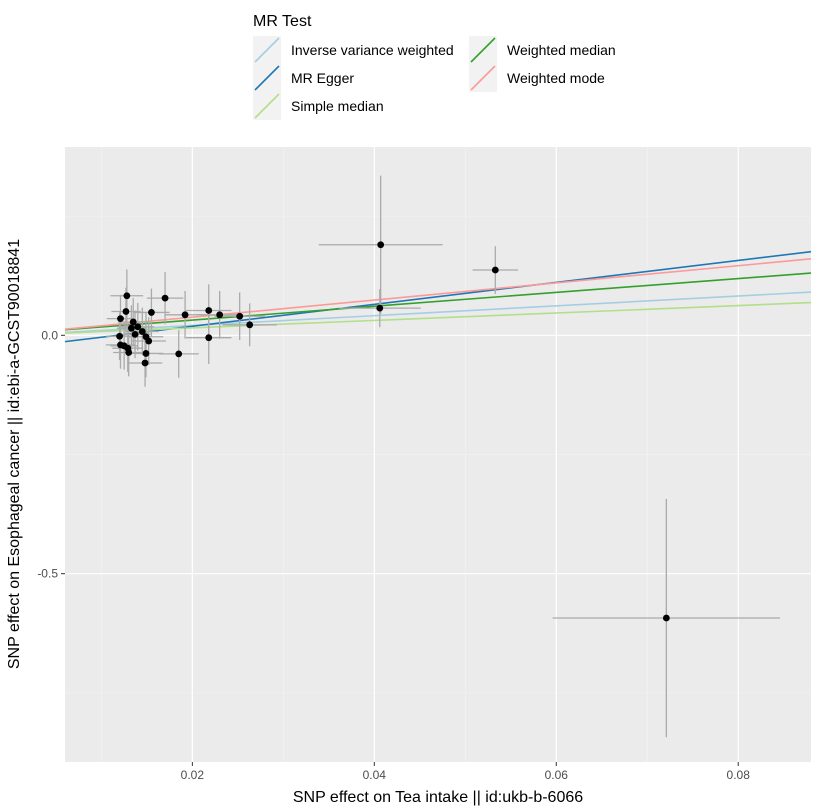 The image size is (818, 808). Describe the element at coordinates (466, 772) in the screenshot. I see `x-axis: 0.02 0.04 0.06 0.08` at that location.